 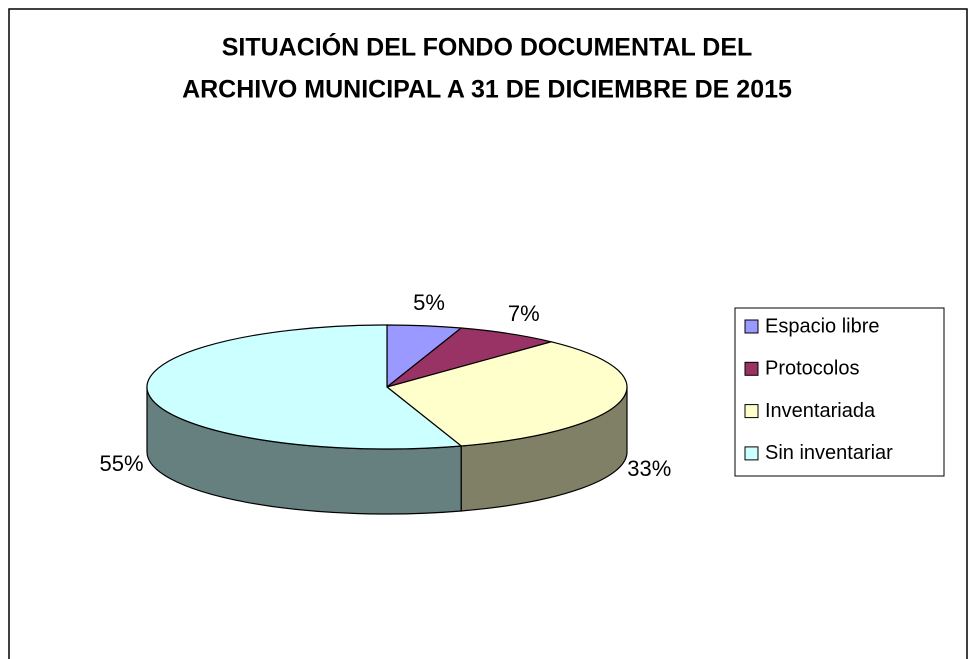 I want to click on data-label: 7%, so click(x=524, y=313).